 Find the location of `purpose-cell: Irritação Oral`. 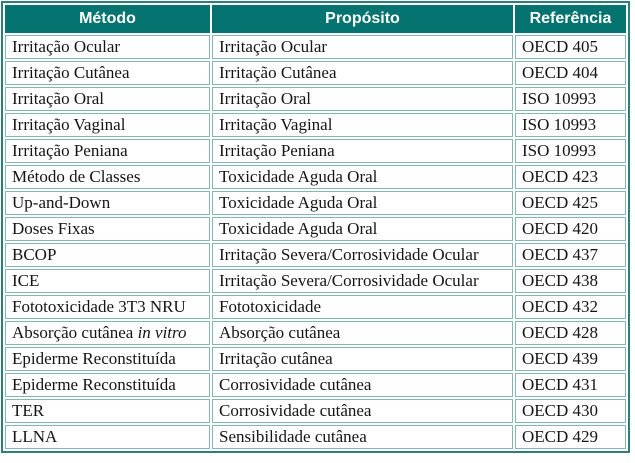

purpose-cell: Irritação Oral is located at coordinates (362, 99).